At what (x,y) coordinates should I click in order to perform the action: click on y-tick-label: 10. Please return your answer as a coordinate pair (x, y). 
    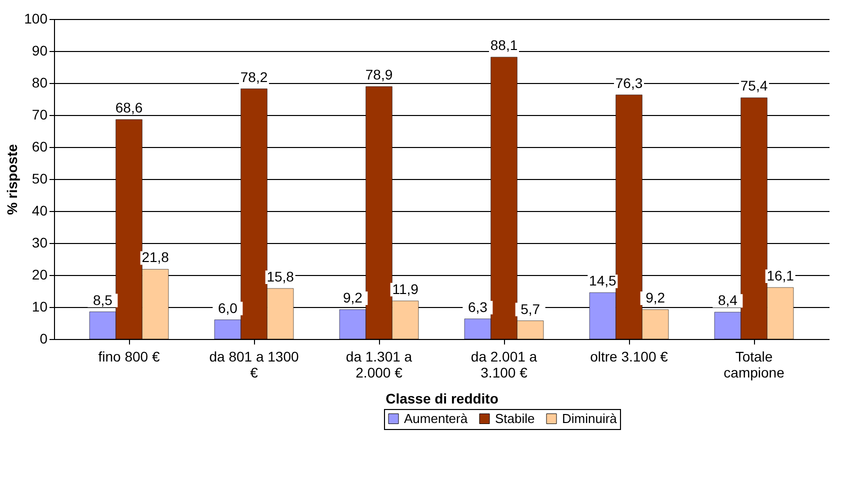
    Looking at the image, I should click on (40, 306).